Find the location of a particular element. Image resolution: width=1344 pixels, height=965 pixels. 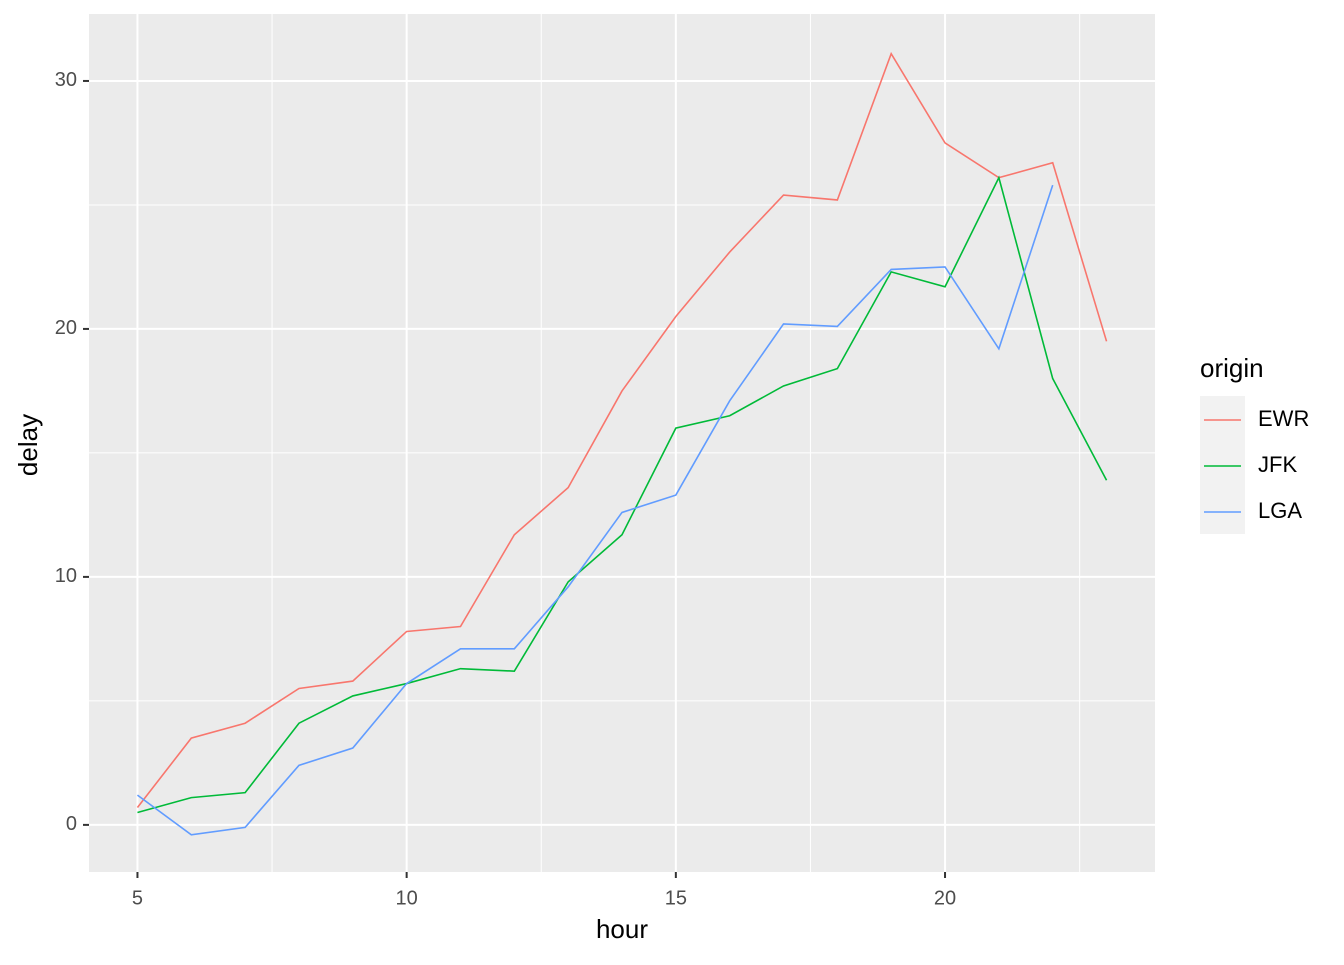

legend-keys-bg is located at coordinates (1222, 465).